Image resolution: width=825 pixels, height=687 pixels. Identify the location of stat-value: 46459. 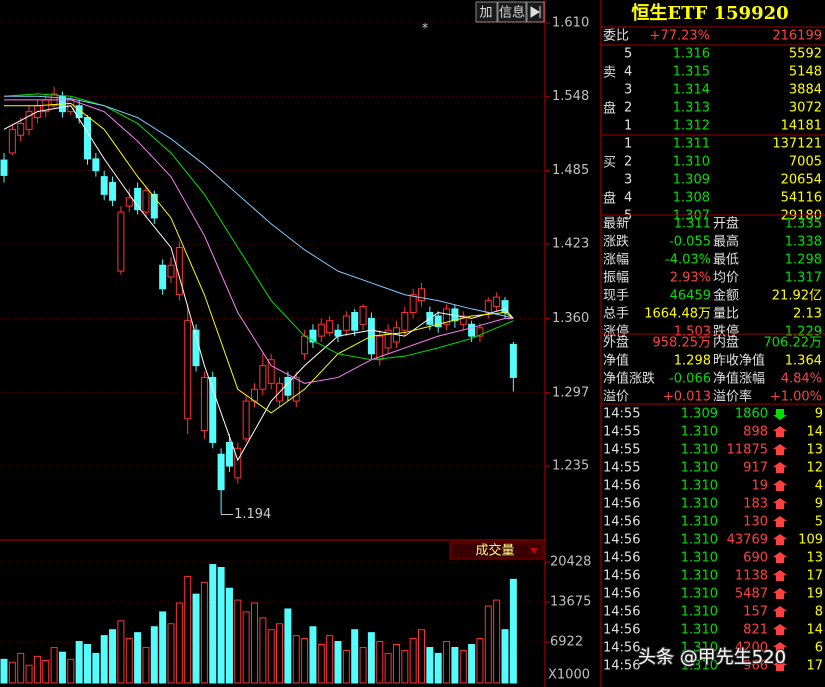
(690, 296).